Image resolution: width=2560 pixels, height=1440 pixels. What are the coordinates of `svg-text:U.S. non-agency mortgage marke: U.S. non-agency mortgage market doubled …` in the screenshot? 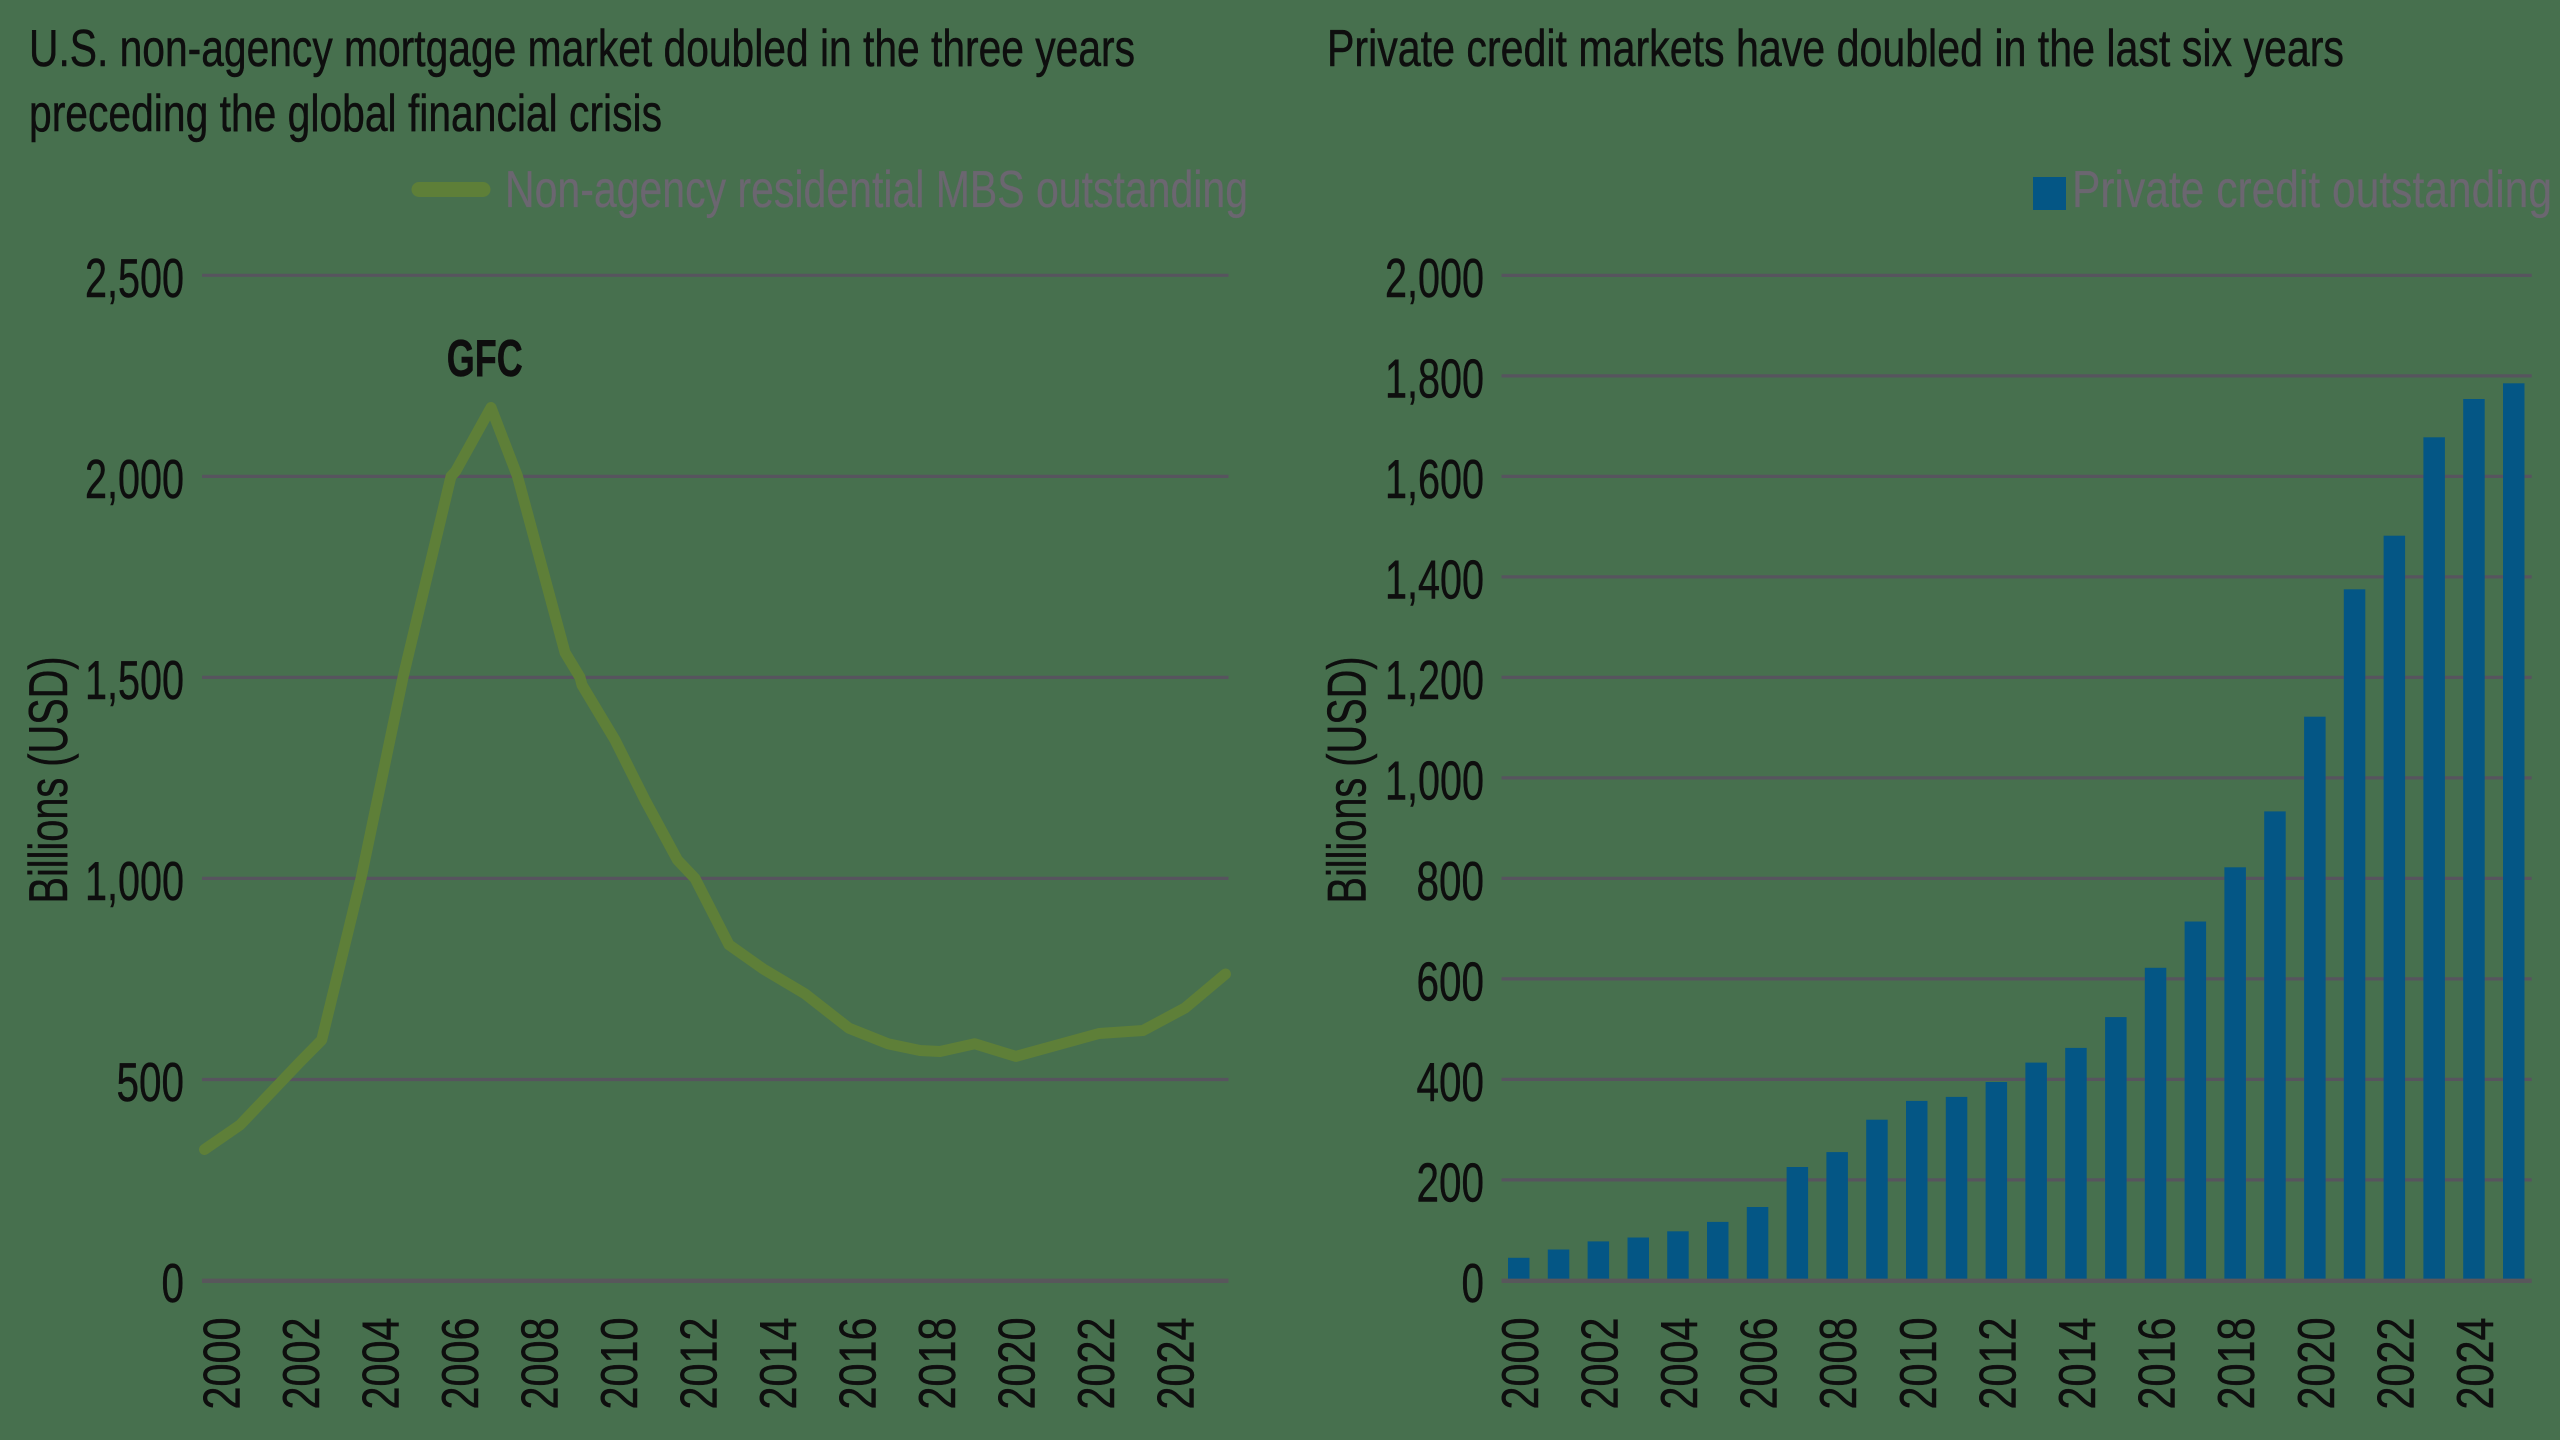 It's located at (582, 49).